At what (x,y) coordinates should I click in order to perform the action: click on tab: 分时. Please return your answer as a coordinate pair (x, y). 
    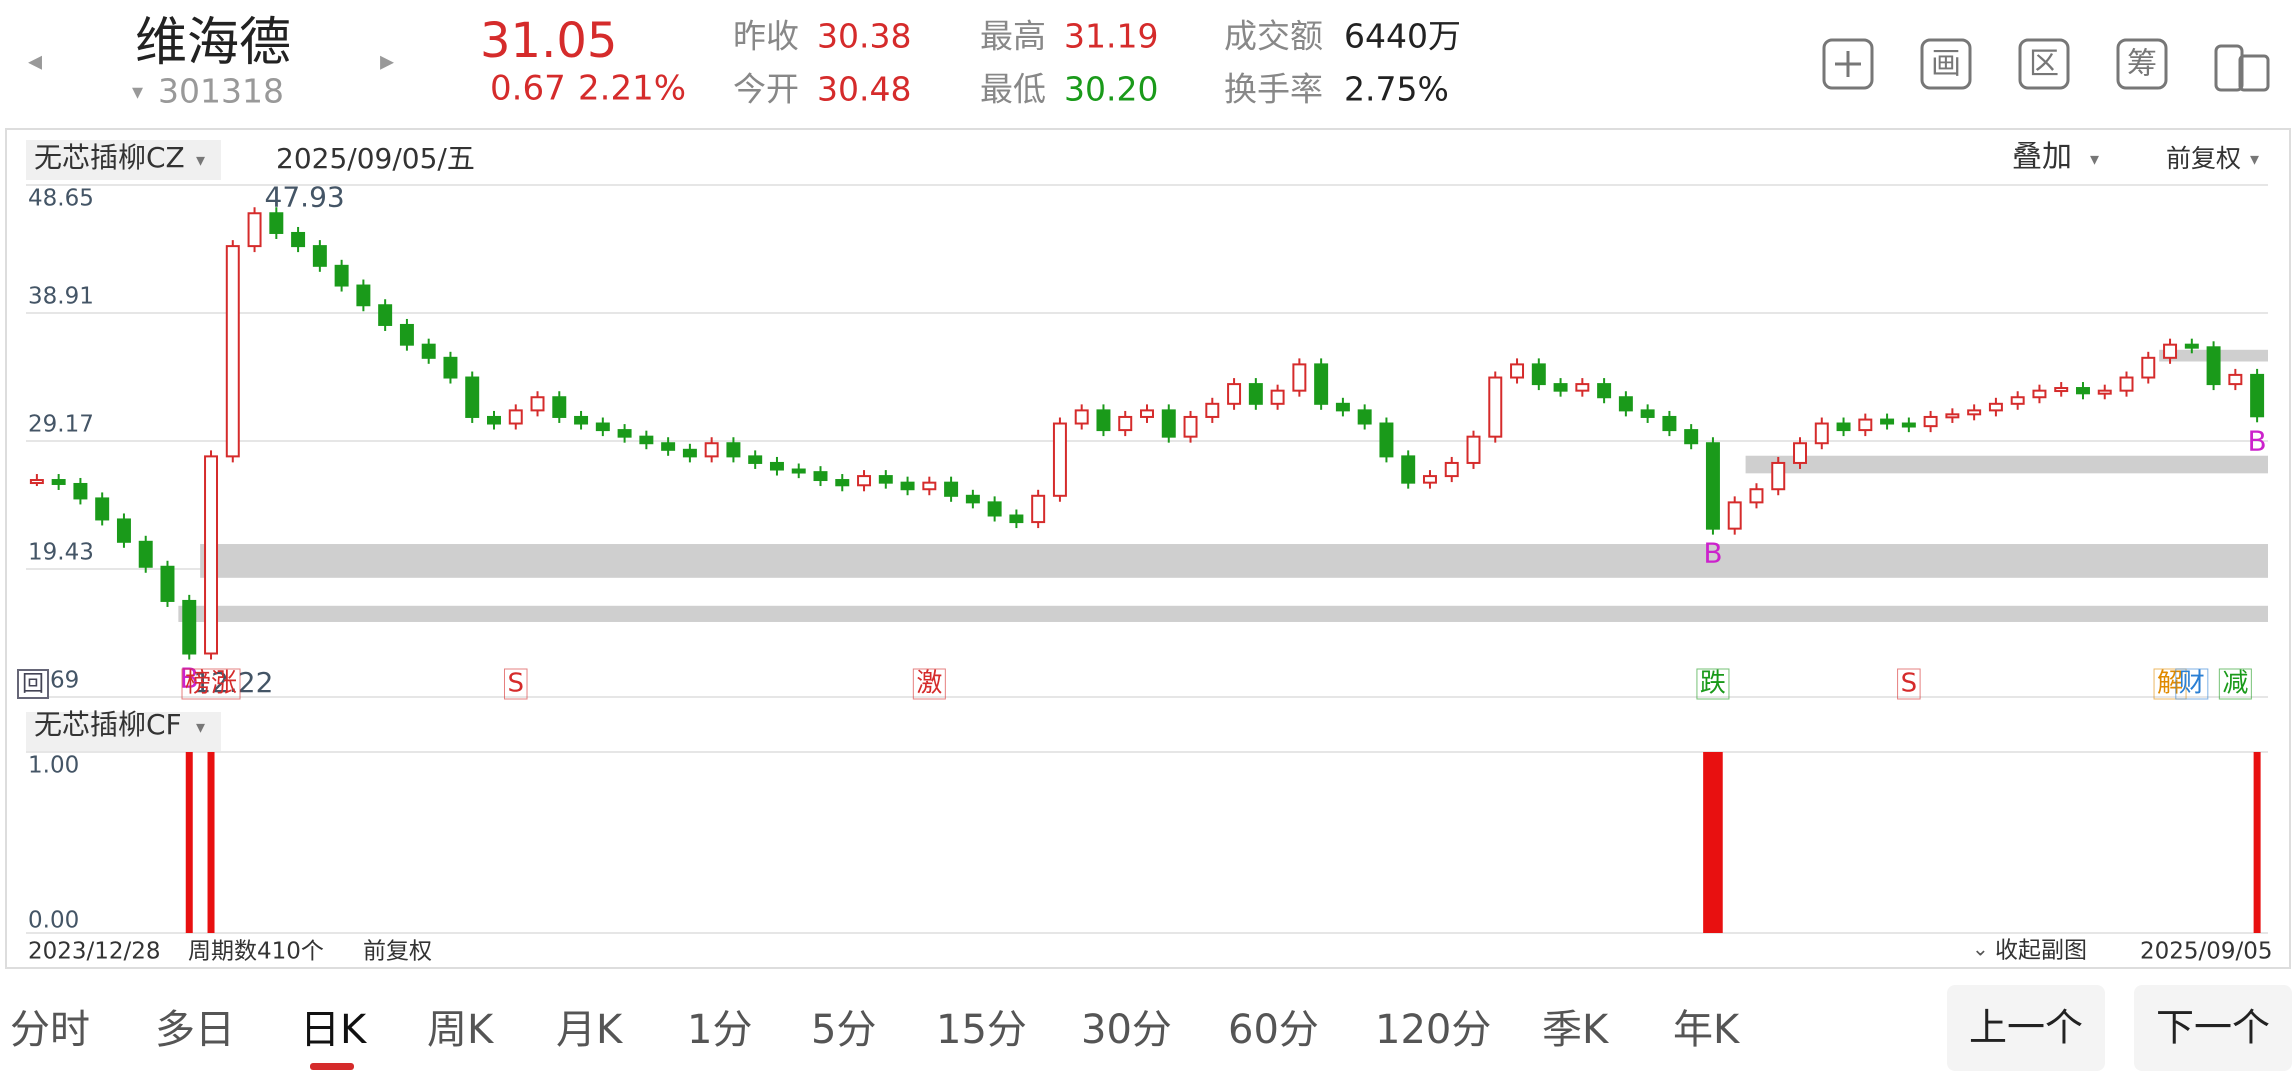
    Looking at the image, I should click on (50, 1030).